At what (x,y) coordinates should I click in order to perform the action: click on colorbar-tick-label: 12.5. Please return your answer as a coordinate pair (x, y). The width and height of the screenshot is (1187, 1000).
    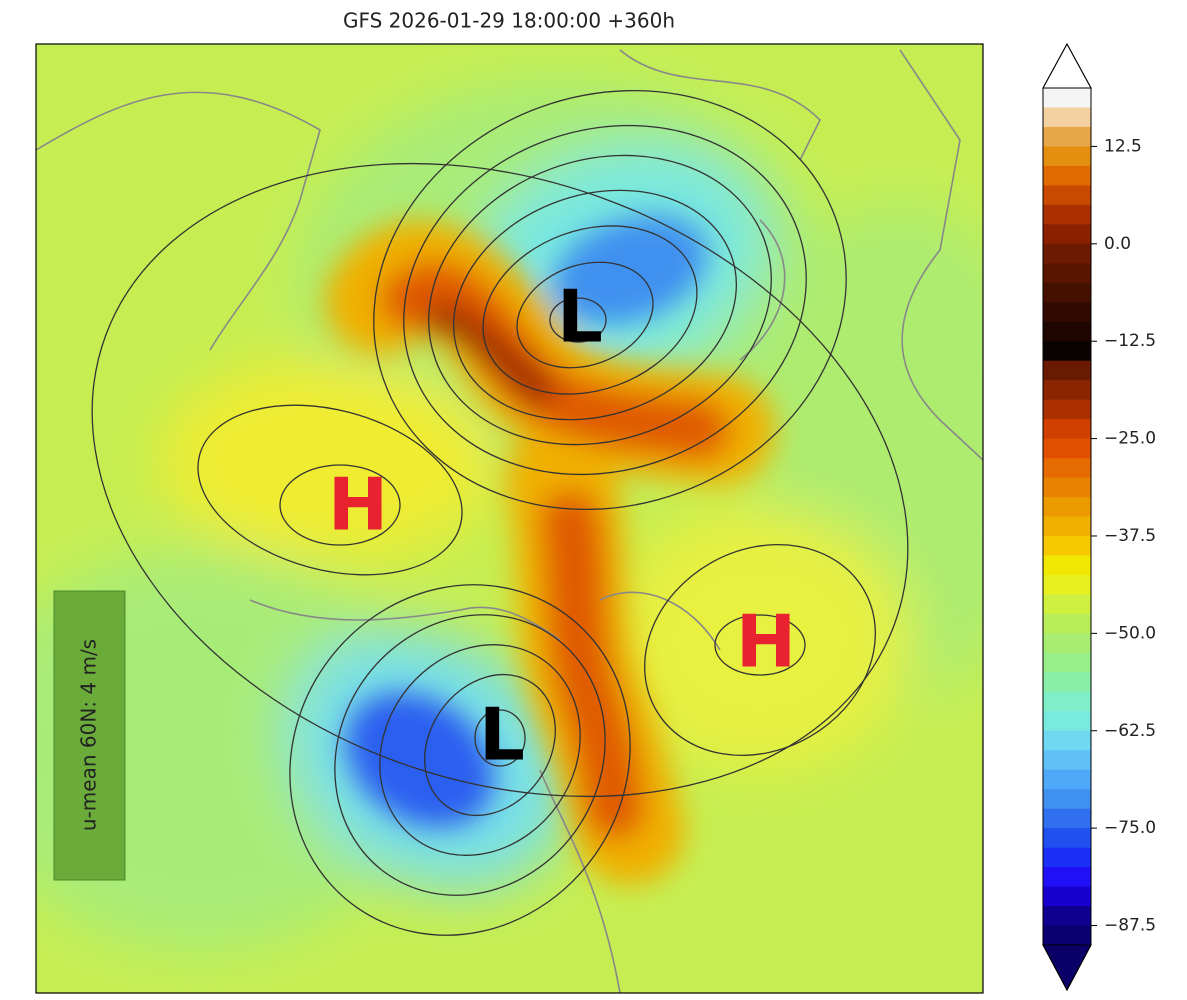
    Looking at the image, I should click on (1123, 146).